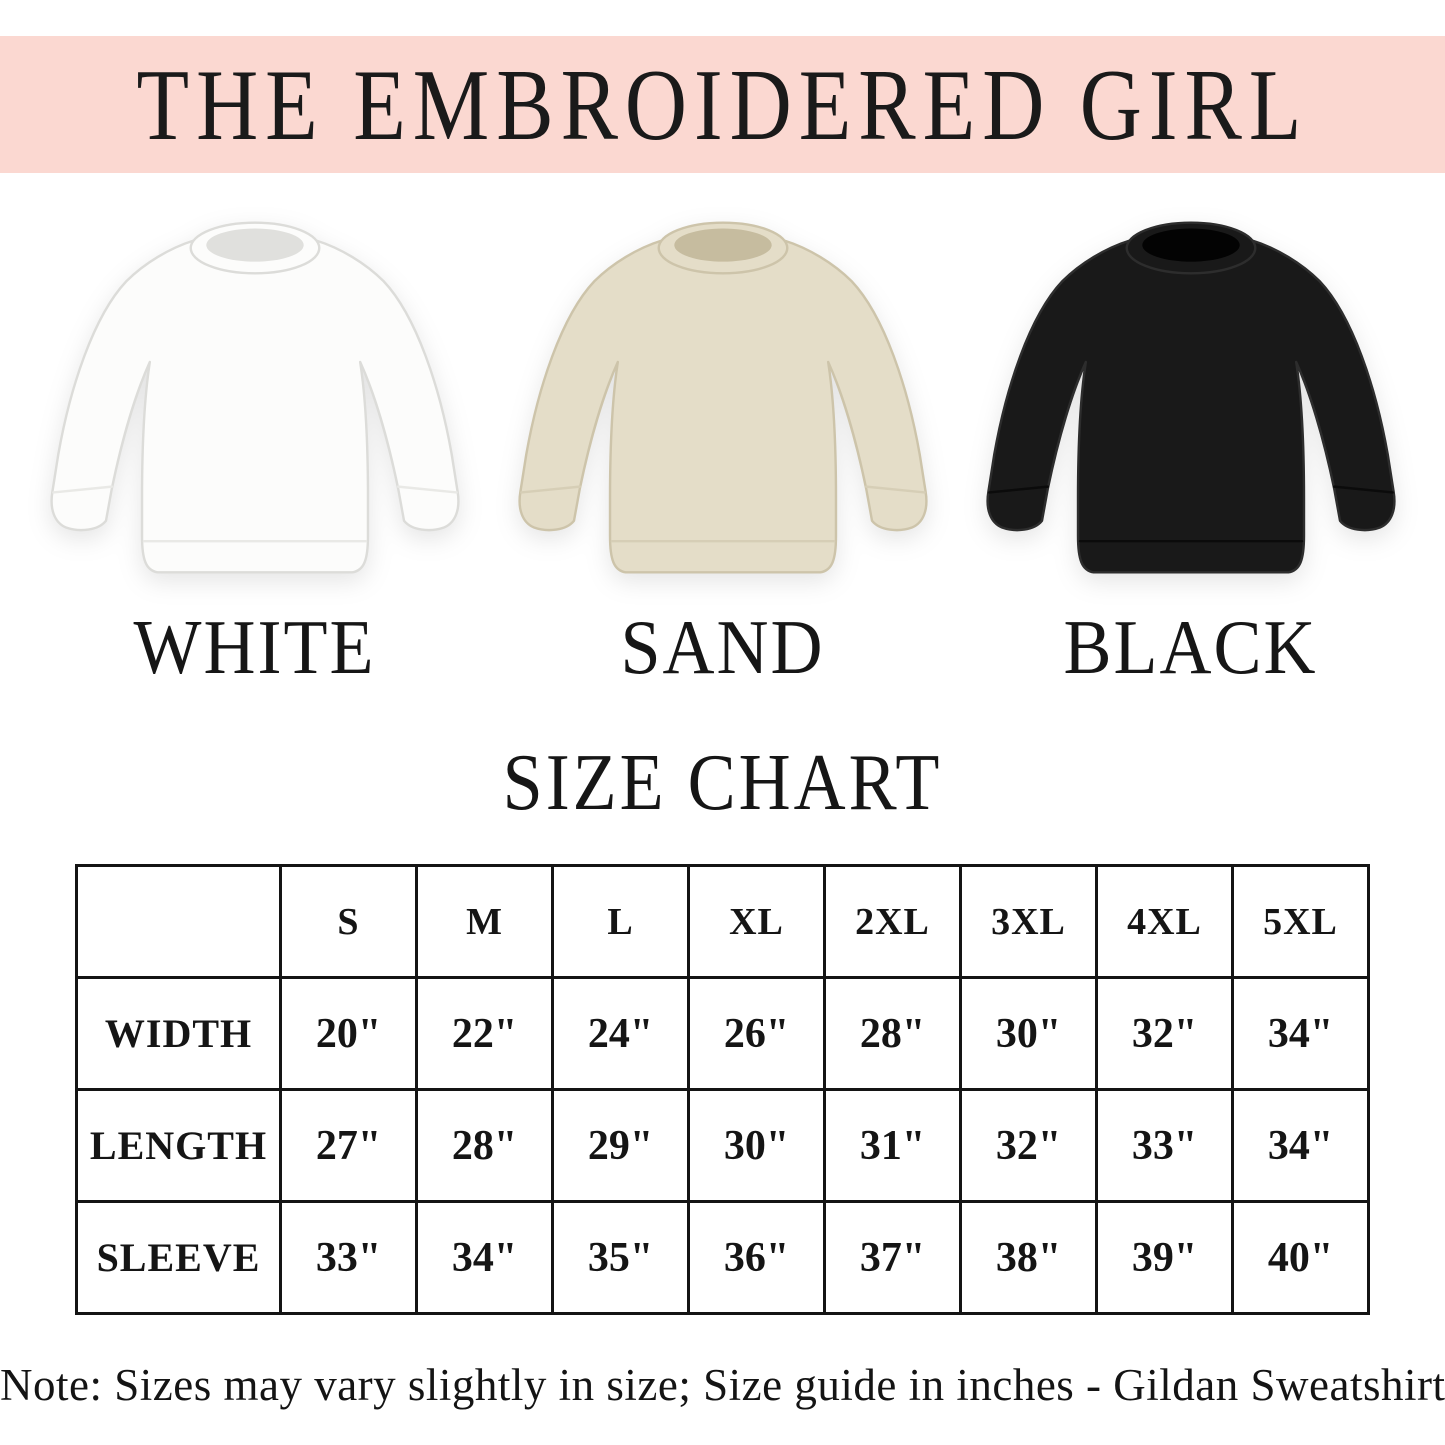  I want to click on sweatshirt-image-black, so click(1190, 397).